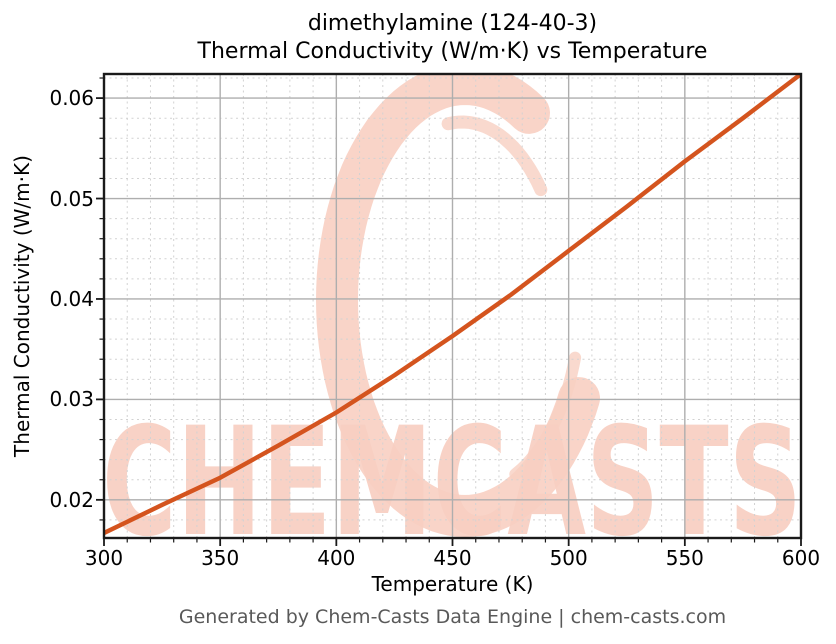 This screenshot has height=644, width=836. What do you see at coordinates (71, 198) in the screenshot?
I see `y-tick-label-0.05: 0.05` at bounding box center [71, 198].